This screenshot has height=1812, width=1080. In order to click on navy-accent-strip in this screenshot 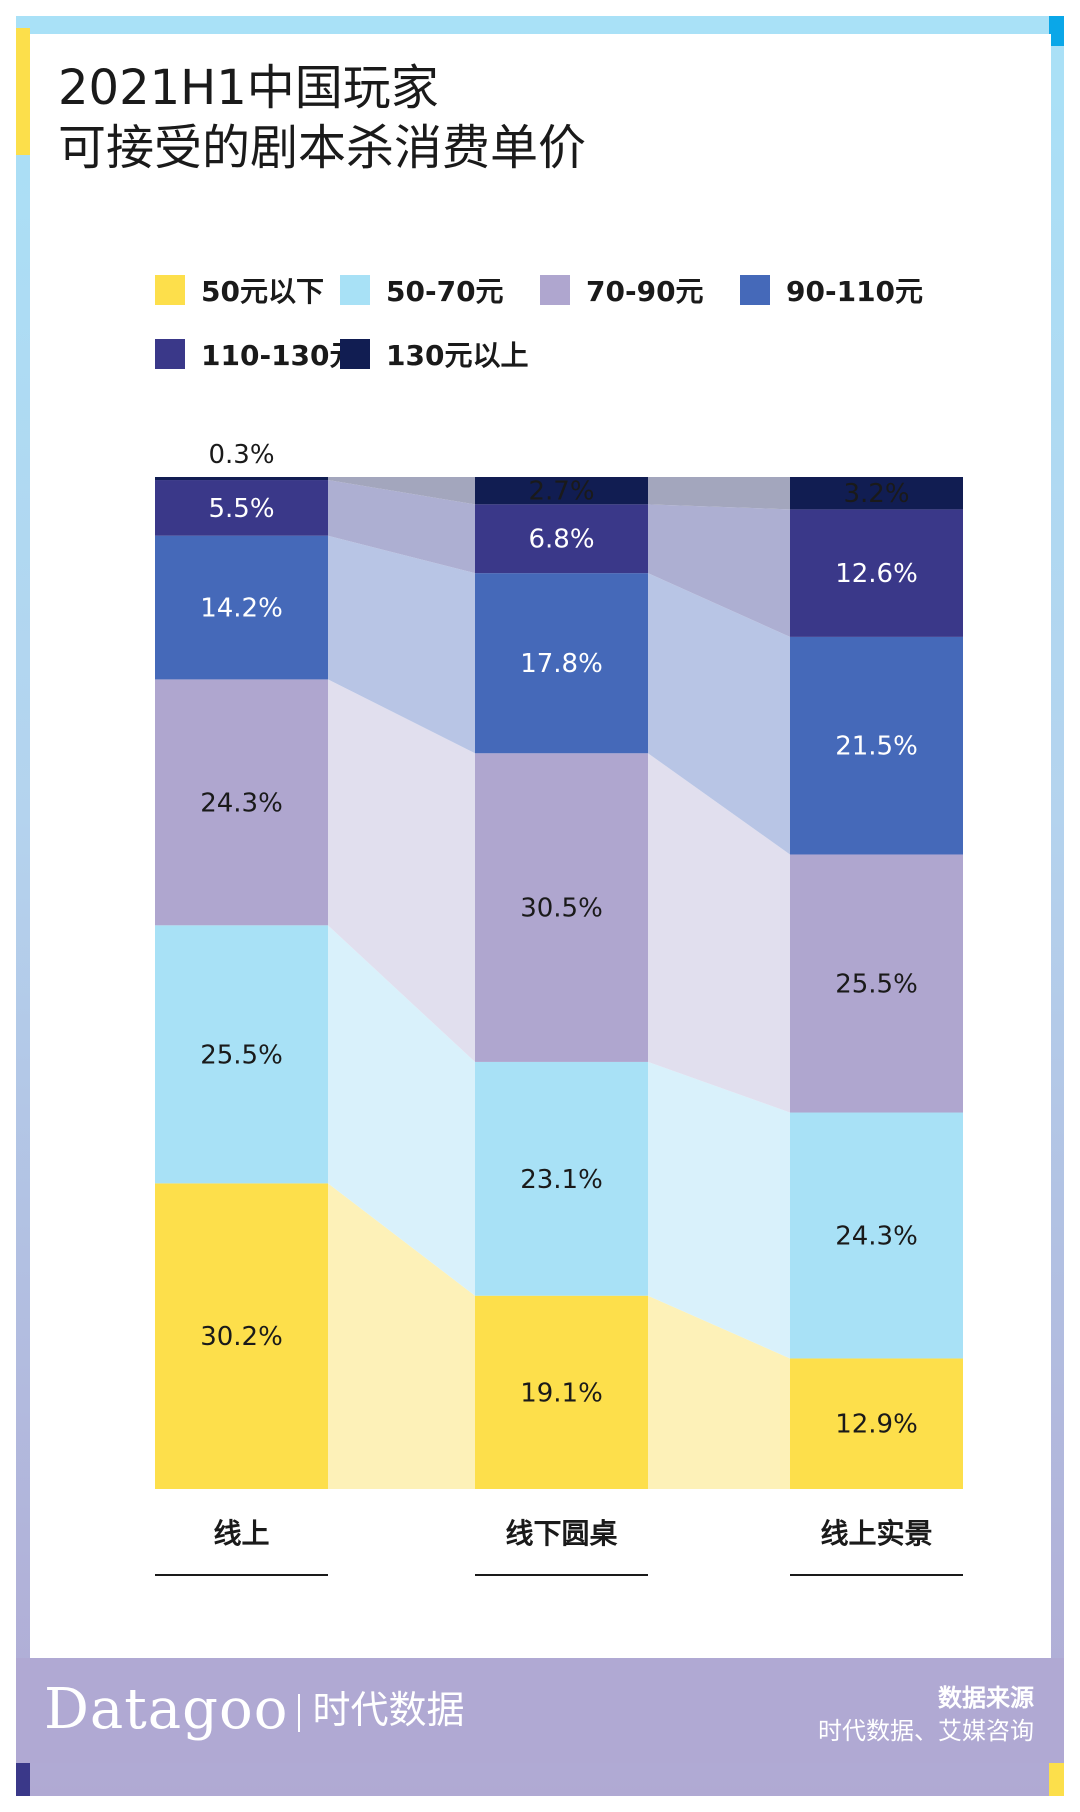, I will do `click(23, 1779)`.